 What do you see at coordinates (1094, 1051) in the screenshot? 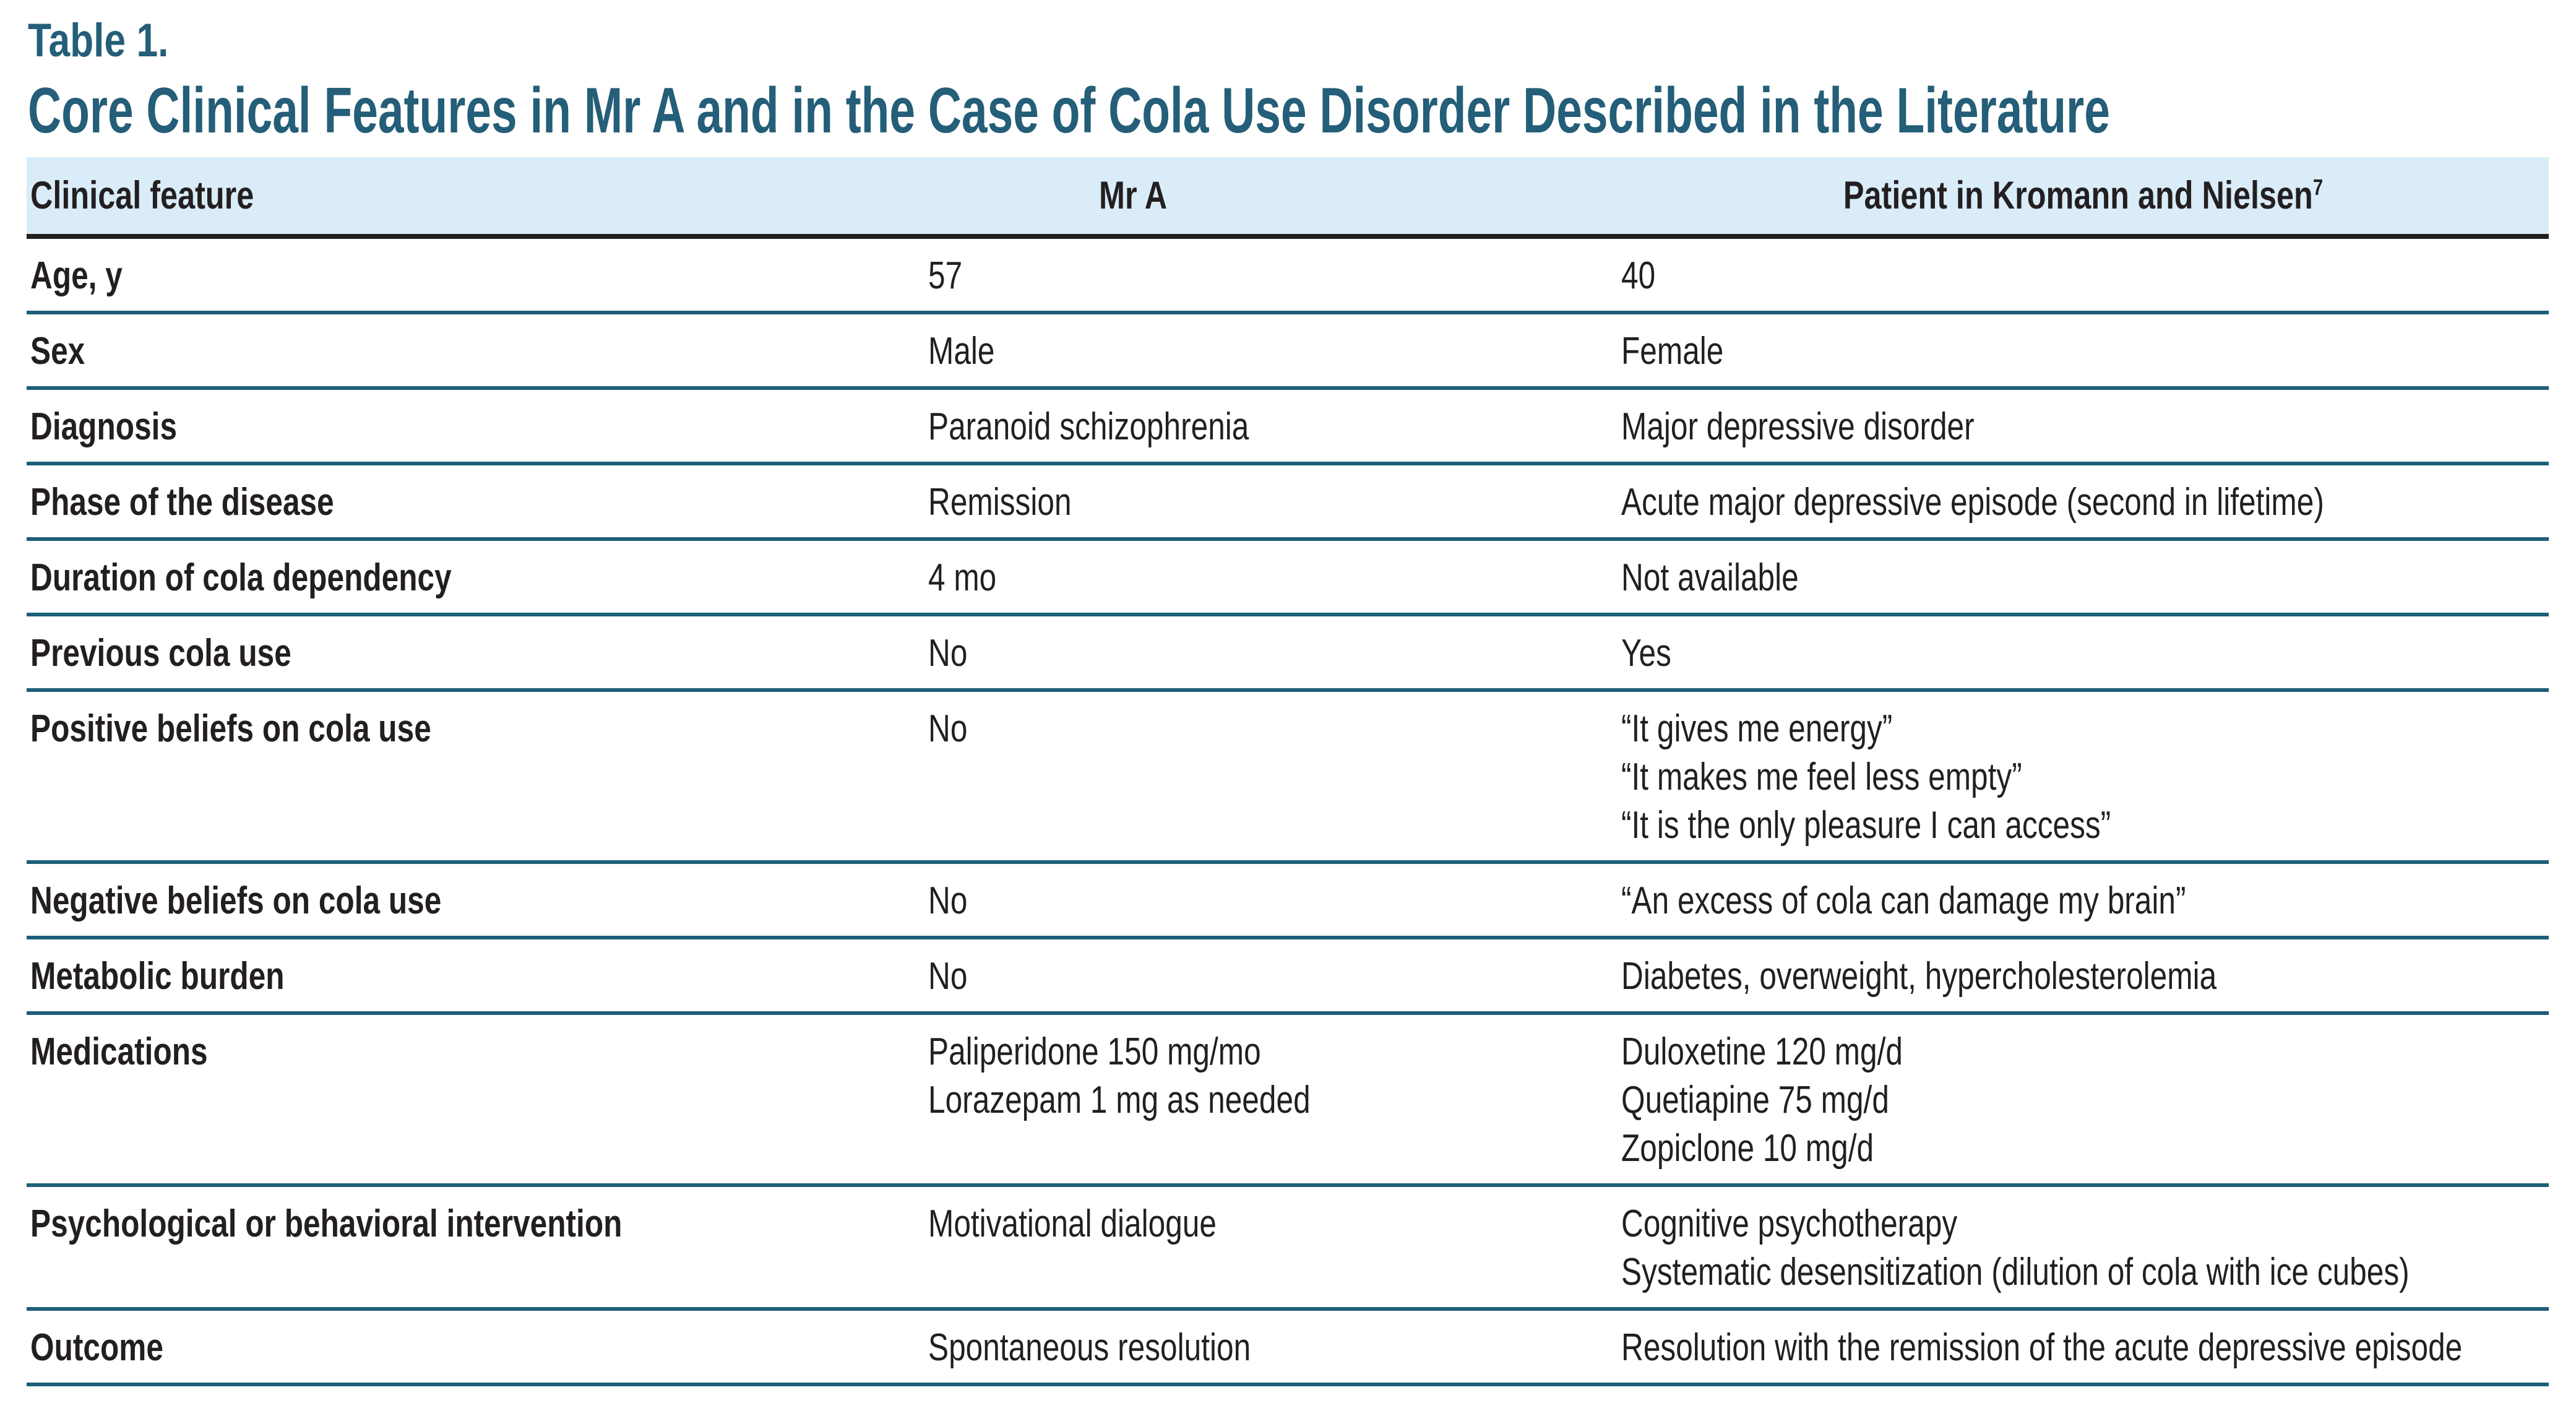
I see `cell-line: Paliperidone 150 mg/mo` at bounding box center [1094, 1051].